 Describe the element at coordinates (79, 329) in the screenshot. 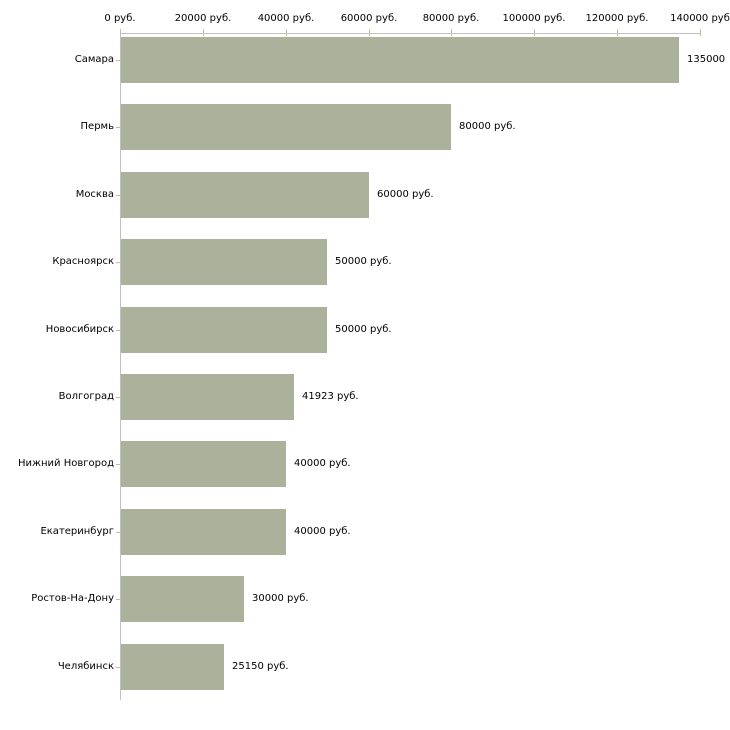

I see `category-label: Новосибирск` at that location.